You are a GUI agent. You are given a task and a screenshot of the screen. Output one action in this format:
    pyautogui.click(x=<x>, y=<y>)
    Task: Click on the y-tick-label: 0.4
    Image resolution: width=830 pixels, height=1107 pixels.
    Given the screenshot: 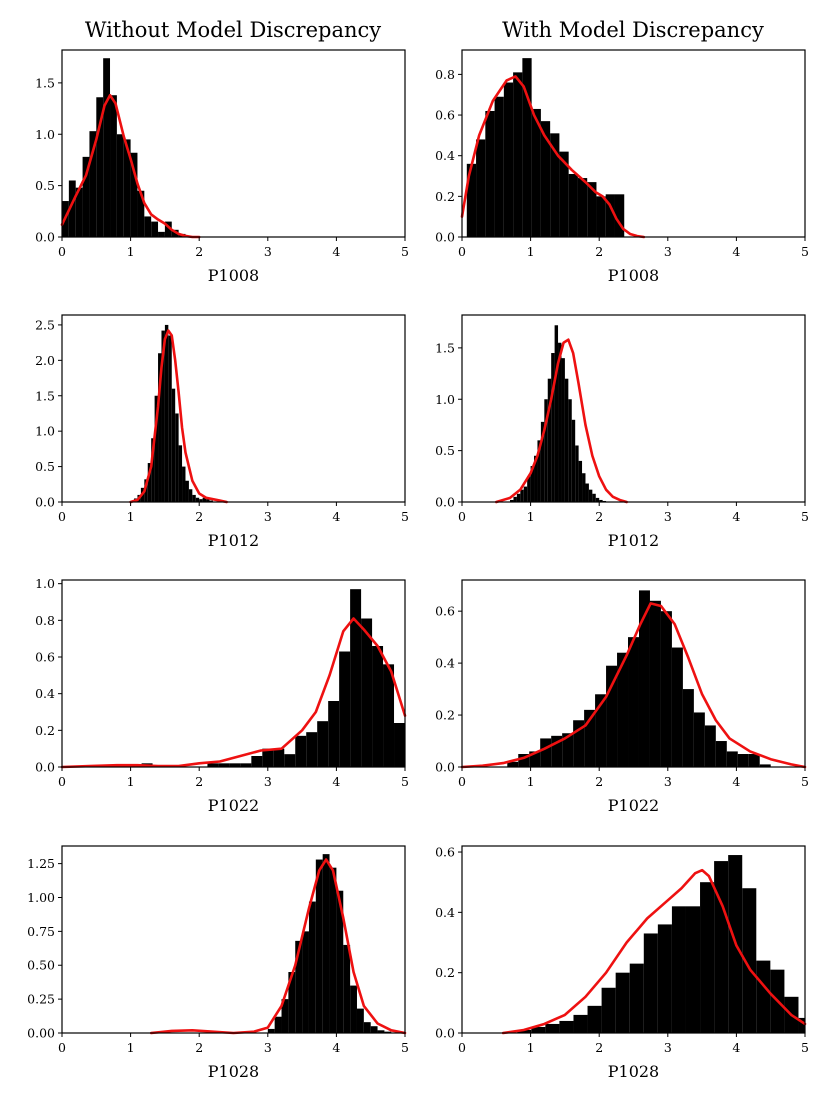 What is the action you would take?
    pyautogui.click(x=445, y=155)
    